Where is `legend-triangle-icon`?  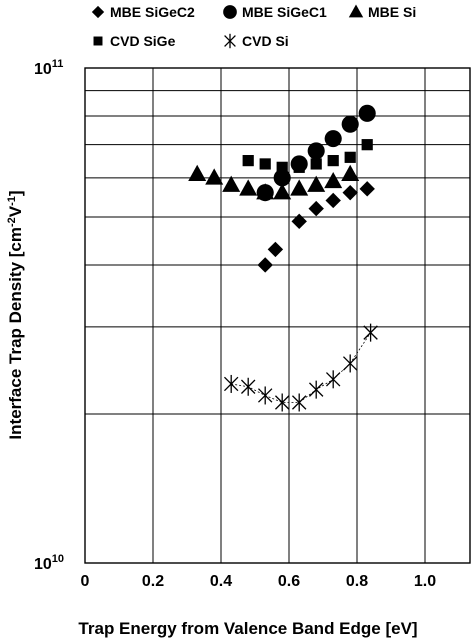
legend-triangle-icon is located at coordinates (356, 11).